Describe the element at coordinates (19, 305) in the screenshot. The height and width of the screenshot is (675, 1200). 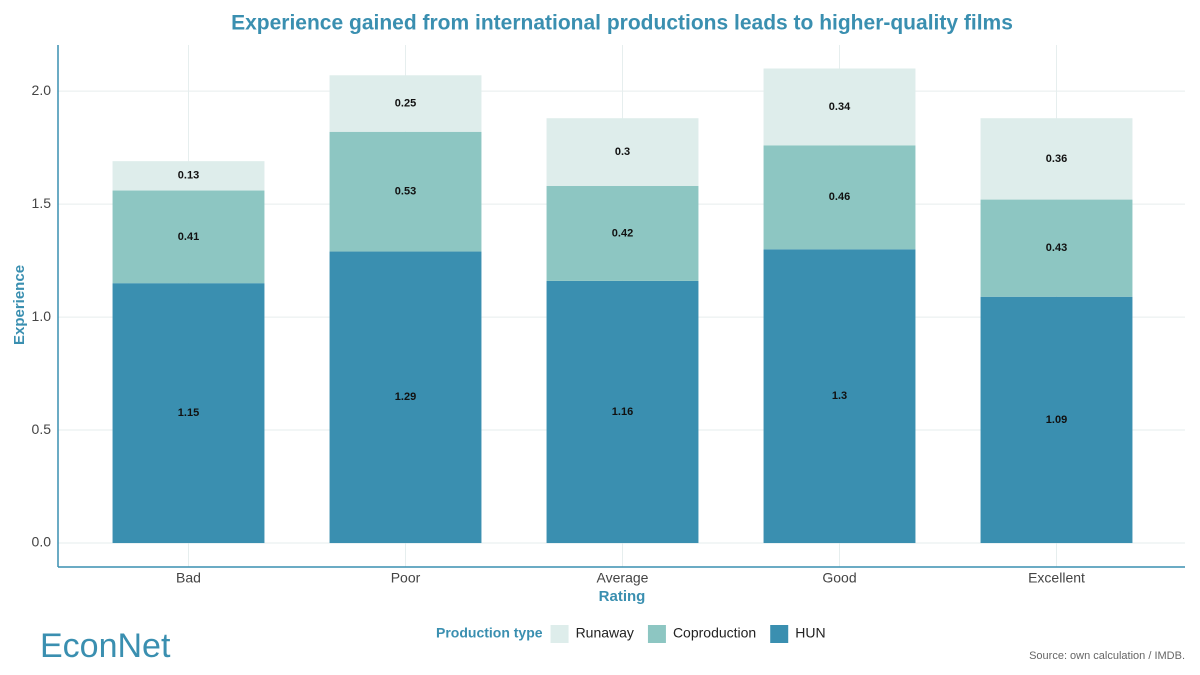
I see `y-axis-label: Experience` at that location.